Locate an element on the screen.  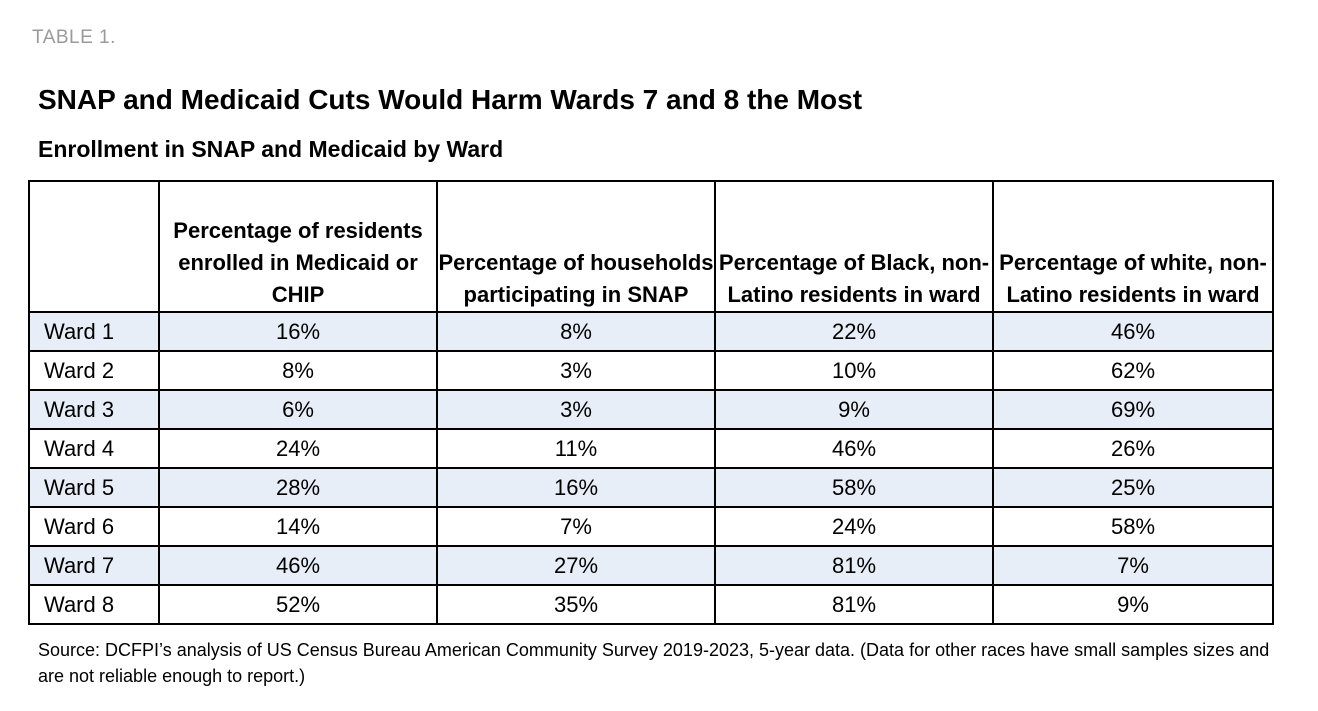
table-row: Ward 6 14% 7% 24% 58% is located at coordinates (651, 526).